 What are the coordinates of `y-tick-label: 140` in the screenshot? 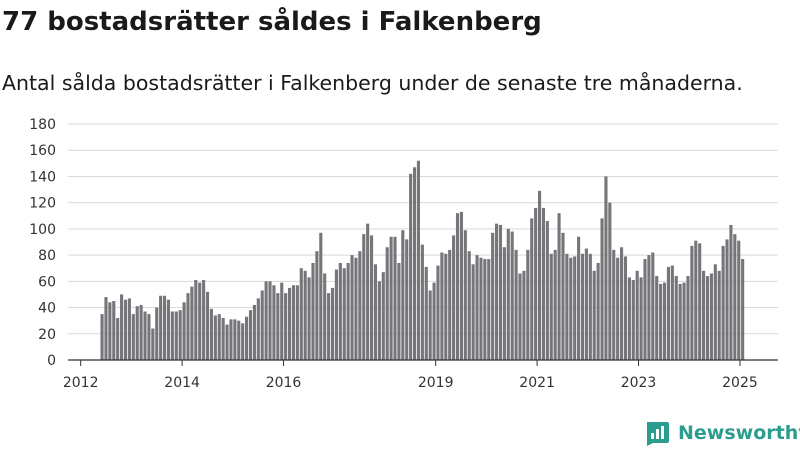 It's located at (42, 177).